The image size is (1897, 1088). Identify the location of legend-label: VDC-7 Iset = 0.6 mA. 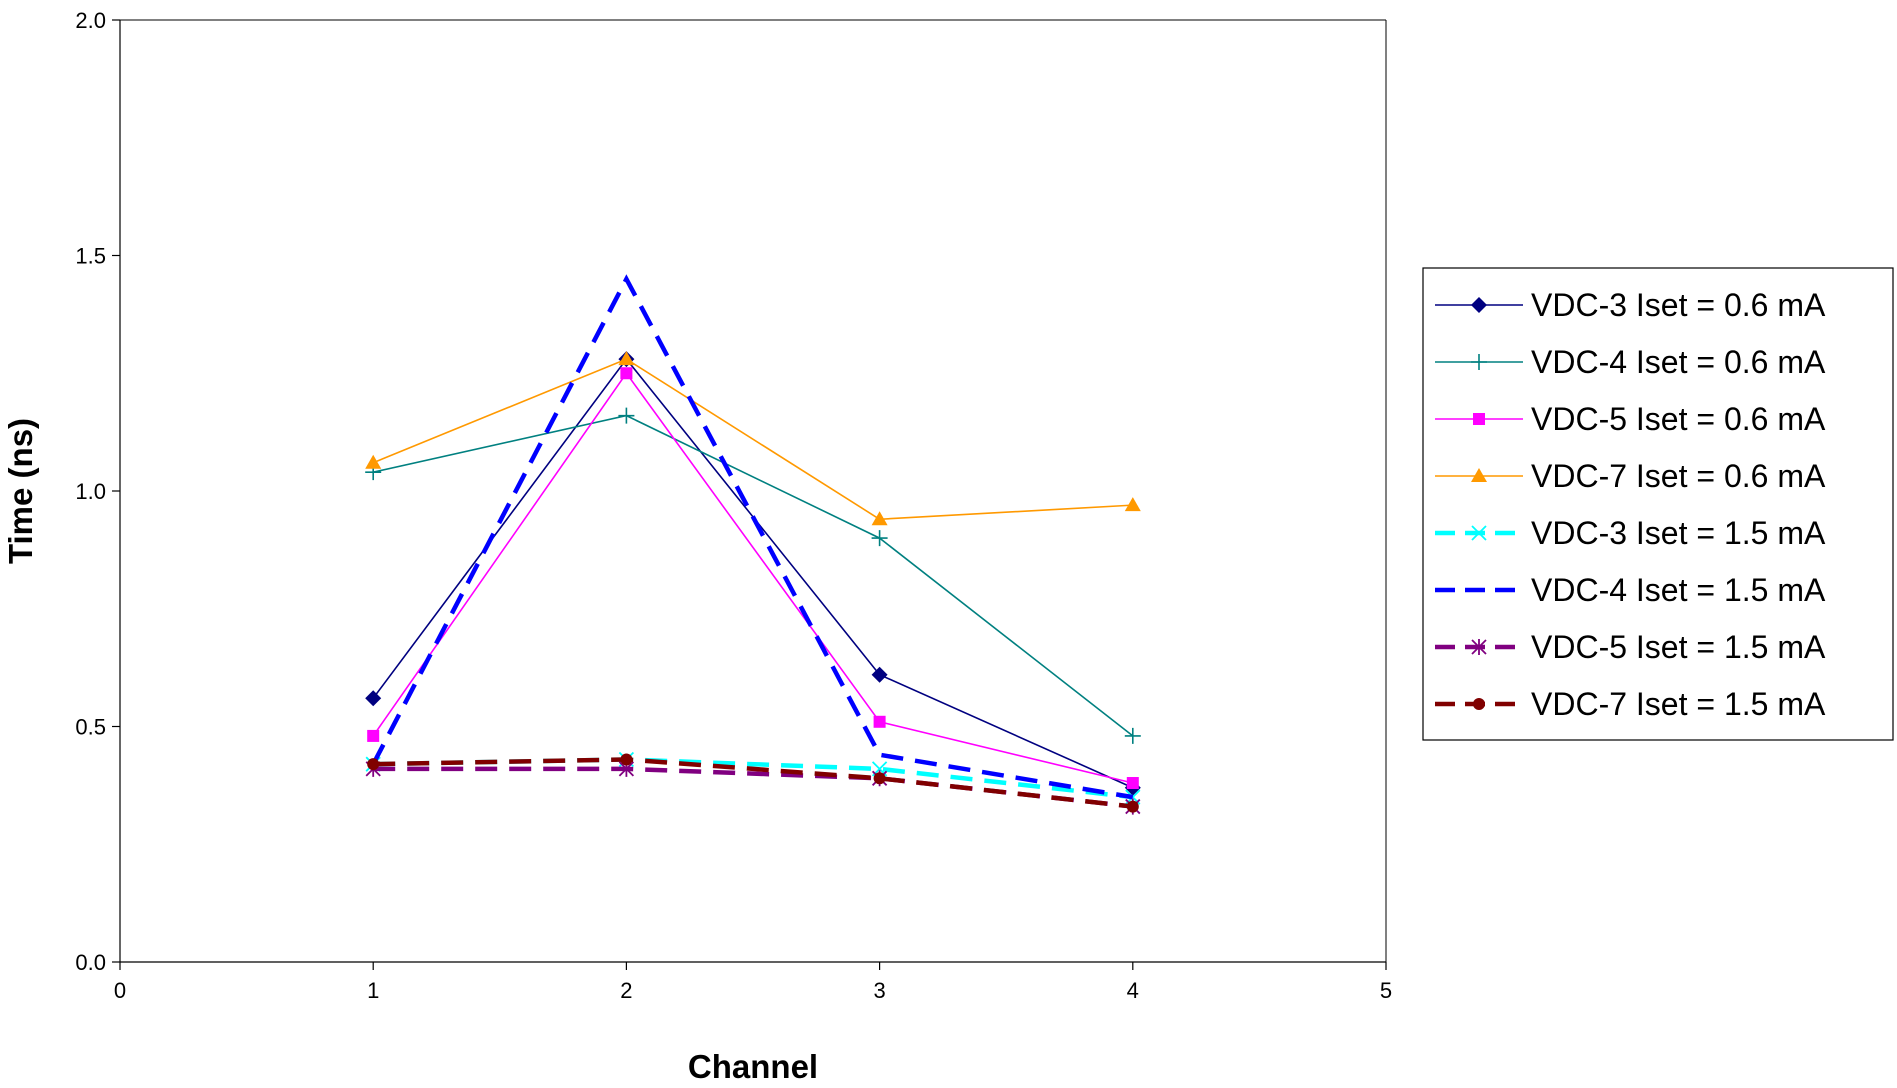
(1678, 476).